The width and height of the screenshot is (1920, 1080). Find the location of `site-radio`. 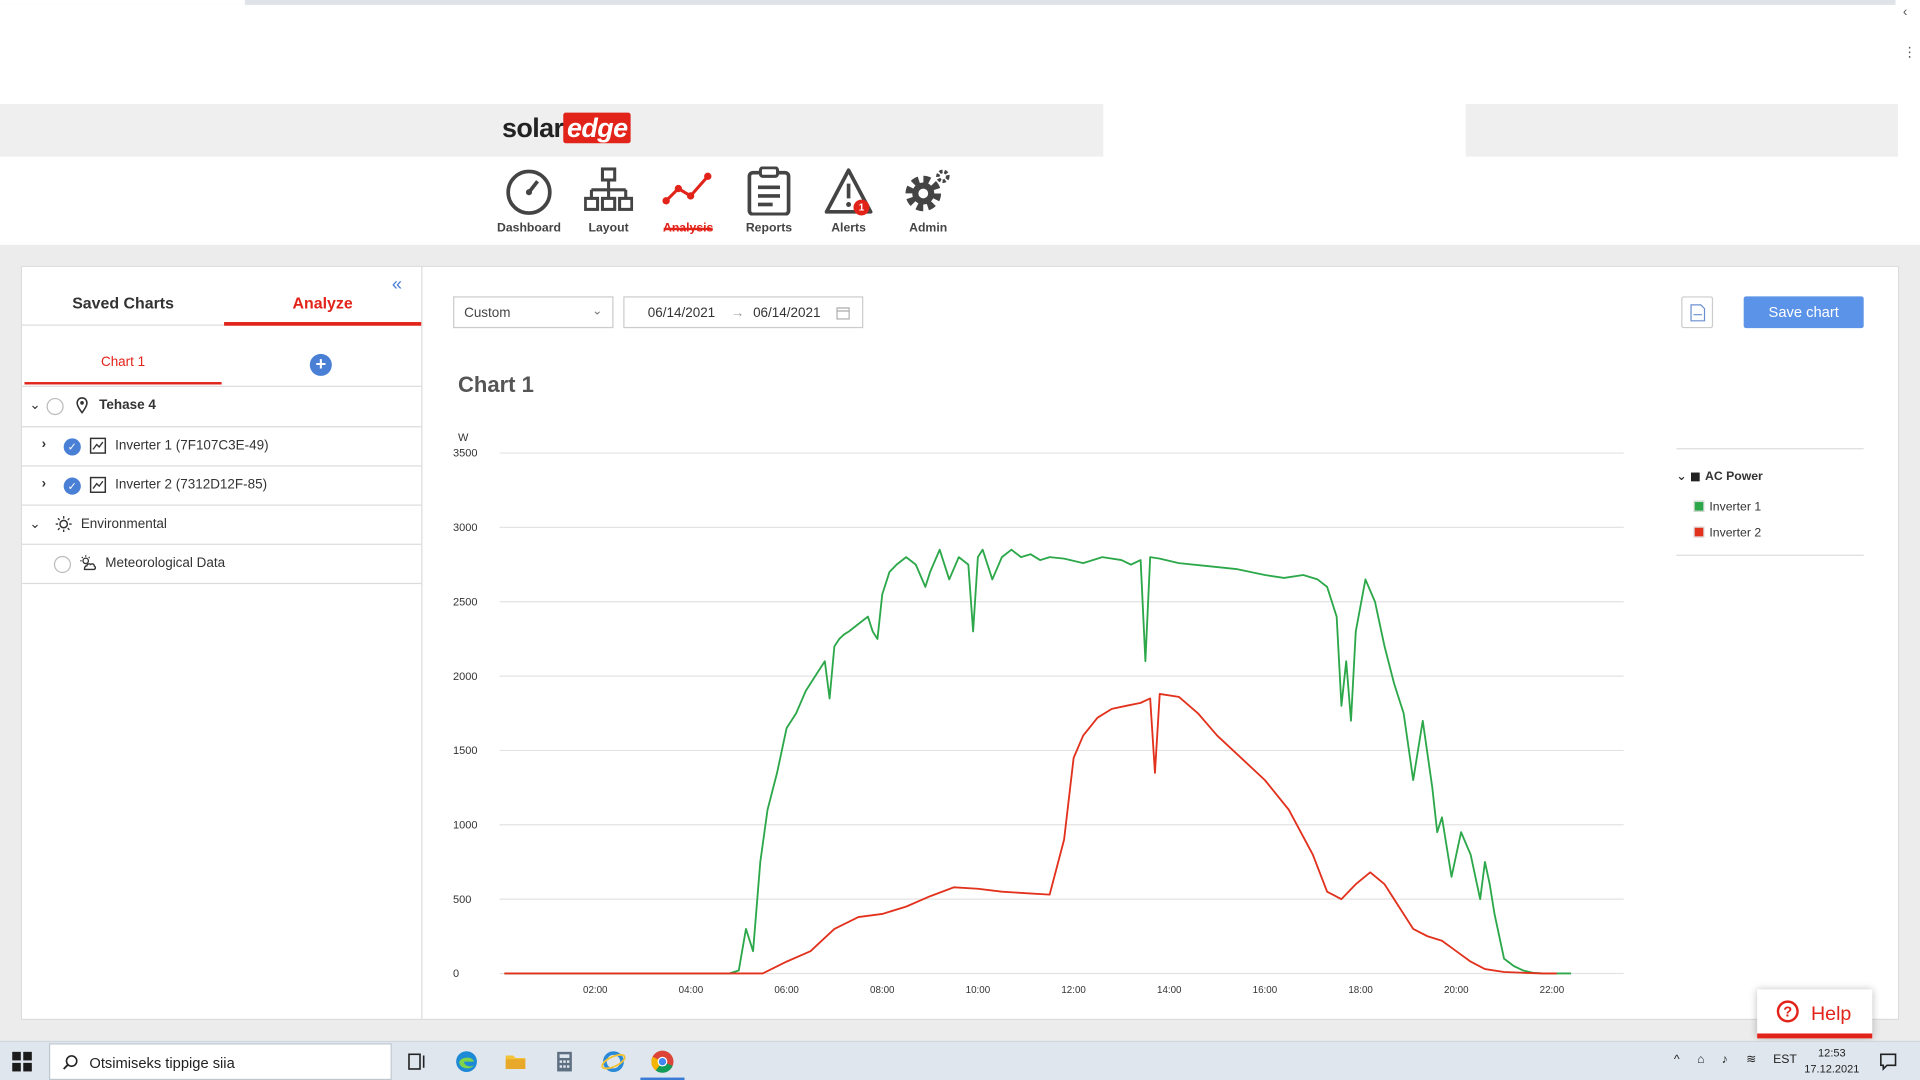

site-radio is located at coordinates (55, 406).